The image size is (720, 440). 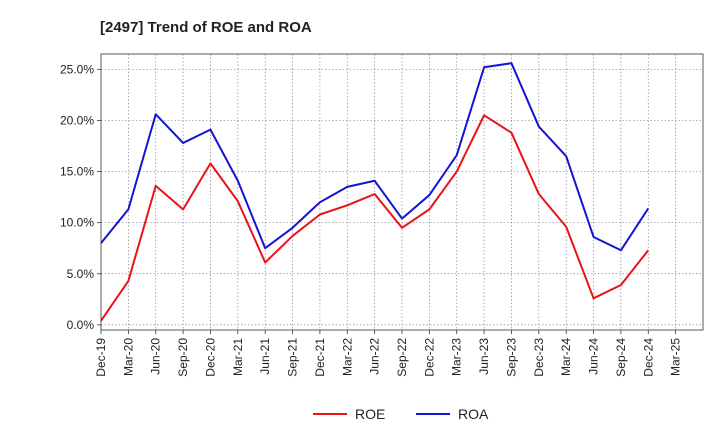 I want to click on x-tick-label: Sep-23, so click(x=511, y=357).